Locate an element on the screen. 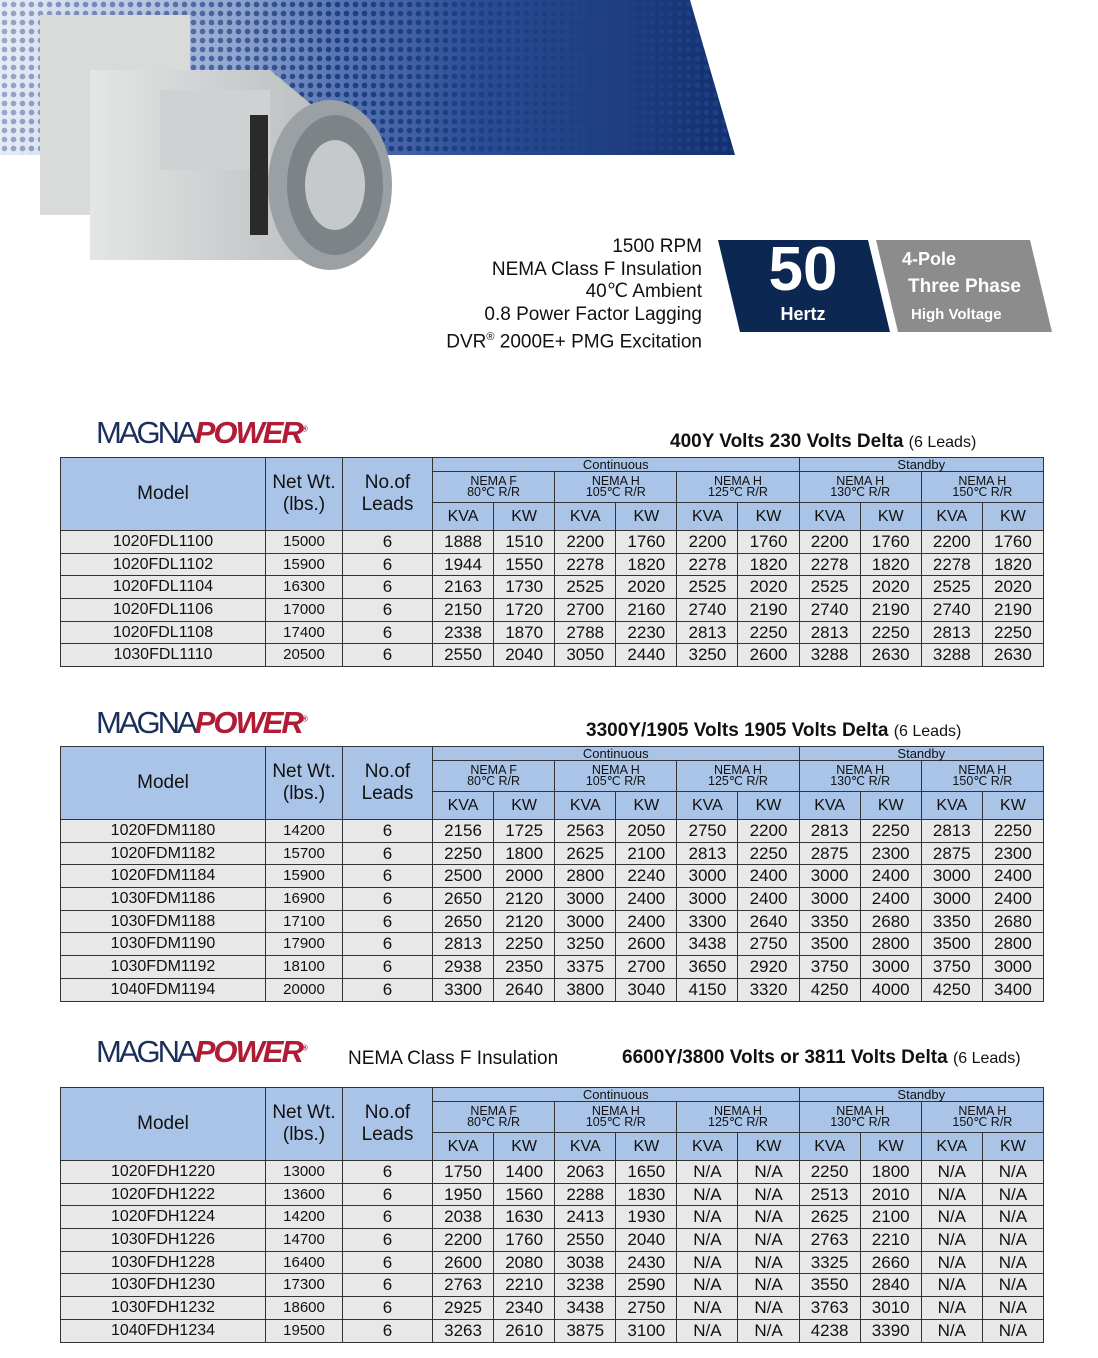 The width and height of the screenshot is (1098, 1358). rating-cell: 2413 is located at coordinates (585, 1217).